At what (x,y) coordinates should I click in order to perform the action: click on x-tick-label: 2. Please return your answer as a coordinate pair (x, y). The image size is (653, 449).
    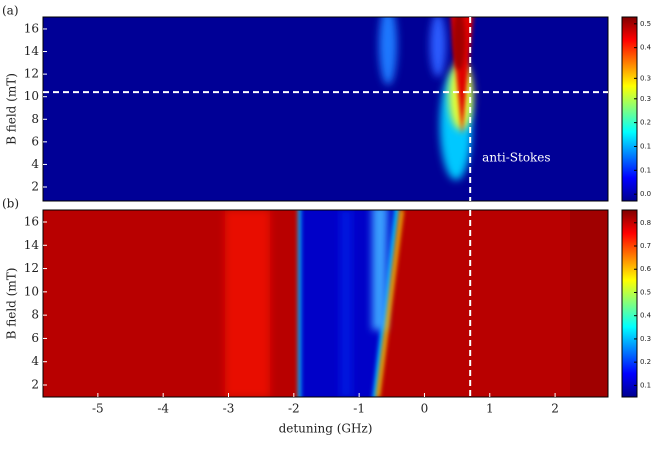
    Looking at the image, I should click on (555, 409).